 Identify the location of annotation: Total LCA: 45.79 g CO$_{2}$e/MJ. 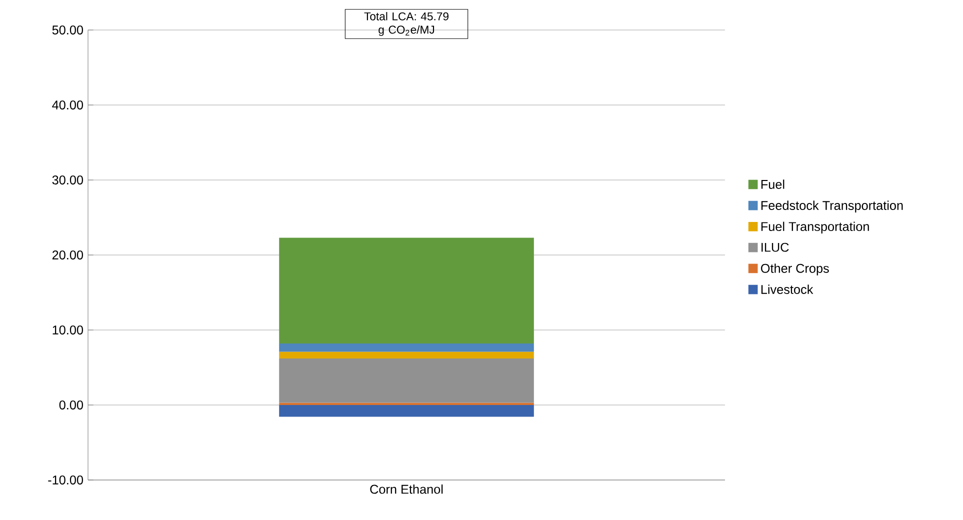
(406, 24).